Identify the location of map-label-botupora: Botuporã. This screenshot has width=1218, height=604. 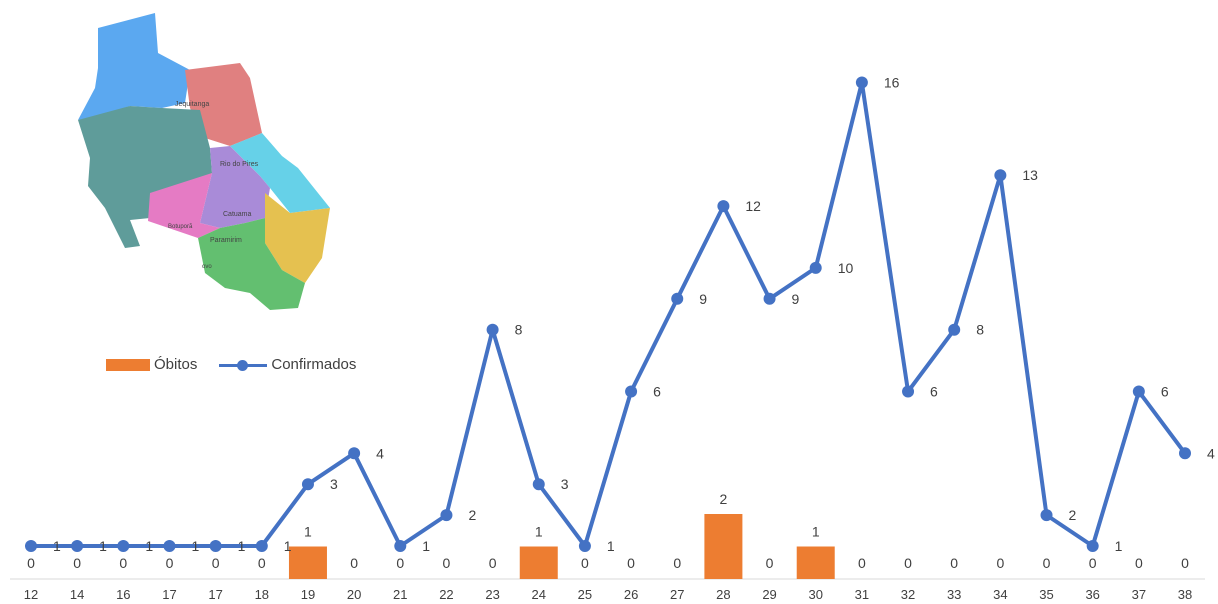
(180, 227).